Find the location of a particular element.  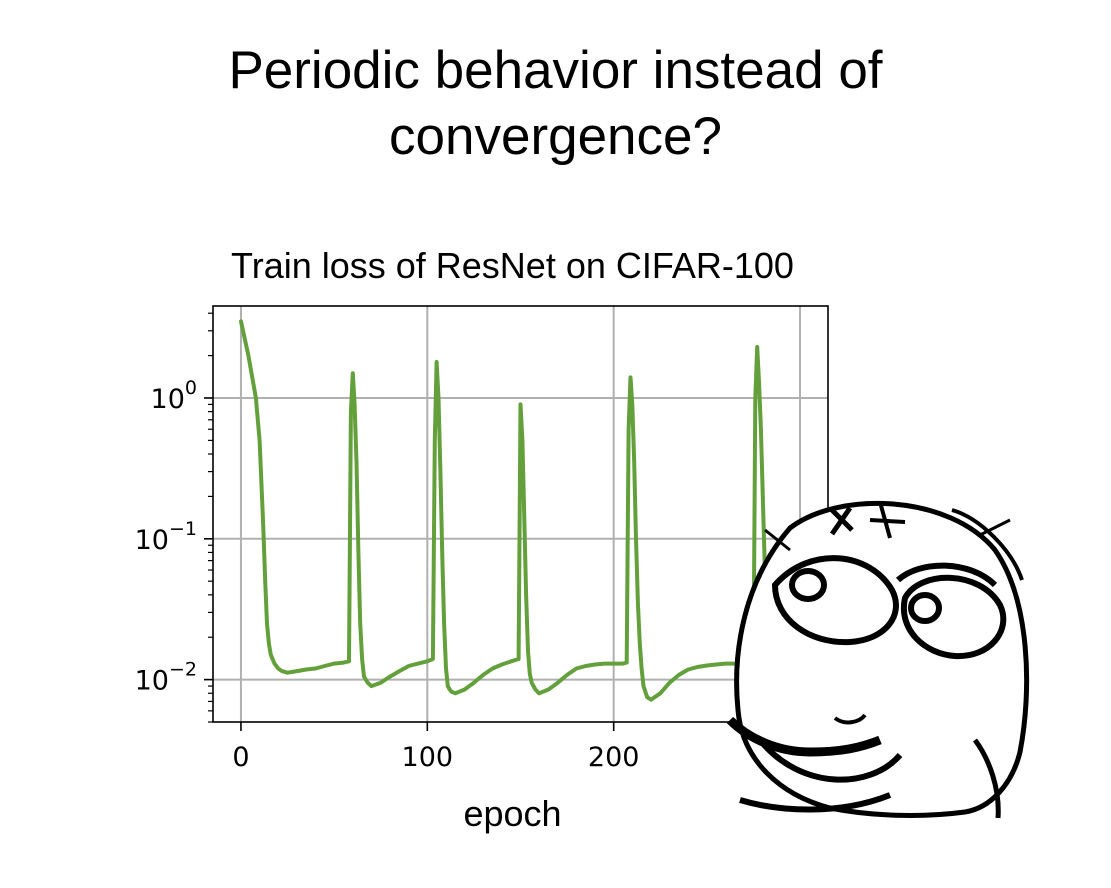

thinking-rage-face-icon is located at coordinates (878, 659).